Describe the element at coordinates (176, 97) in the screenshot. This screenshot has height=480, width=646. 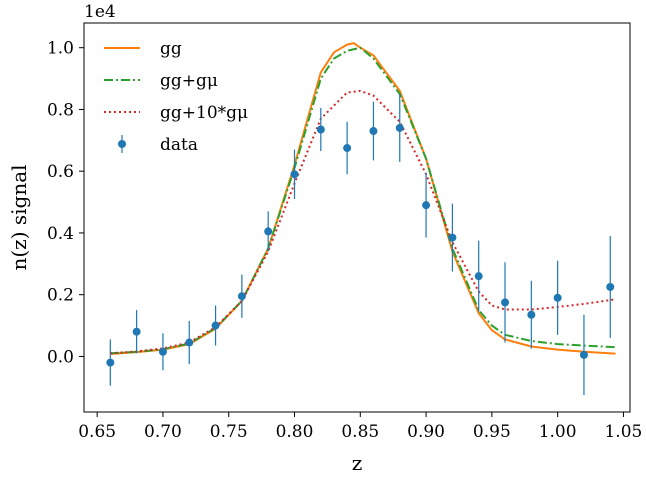
I see `legend: gg gg+gμ gg+10*gμ data` at that location.